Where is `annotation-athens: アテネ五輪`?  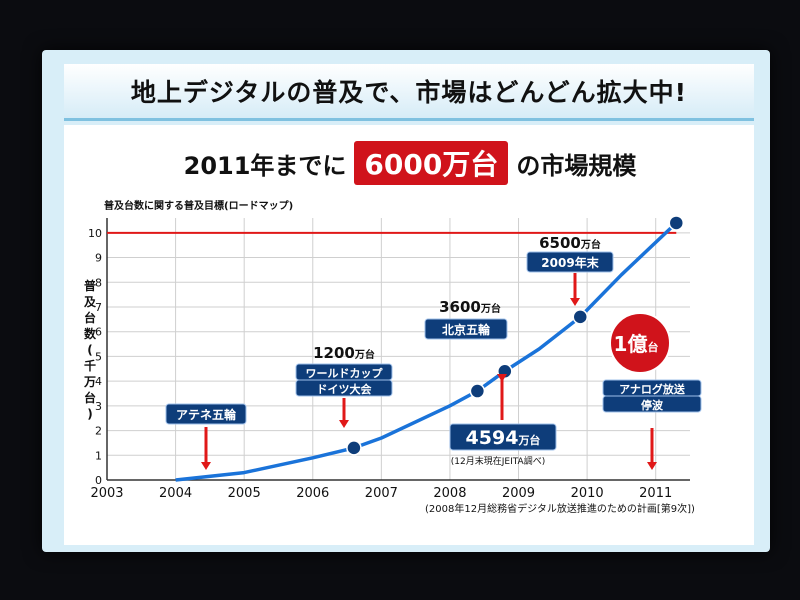 annotation-athens: アテネ五輪 is located at coordinates (206, 414).